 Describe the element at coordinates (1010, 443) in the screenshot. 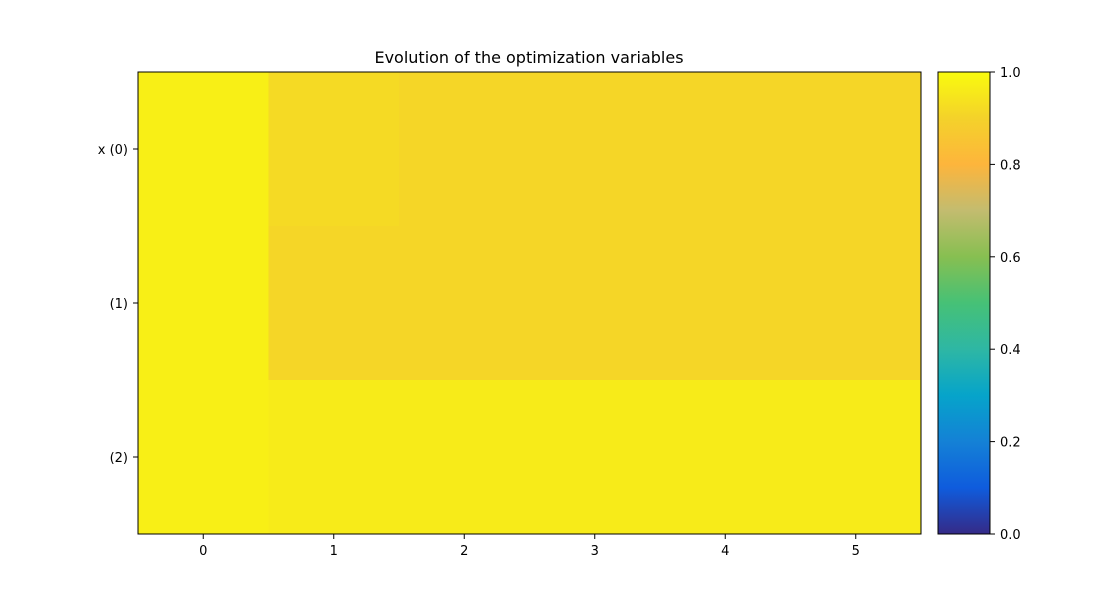

I see `colorbar-tick-label: 0.2` at that location.